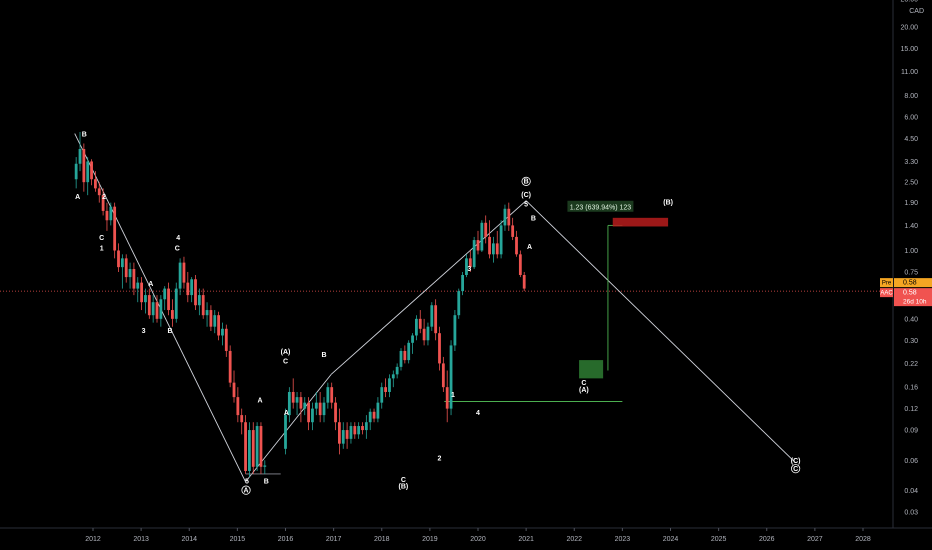 The height and width of the screenshot is (550, 932). I want to click on symbol-tag-label-bg, so click(886, 293).